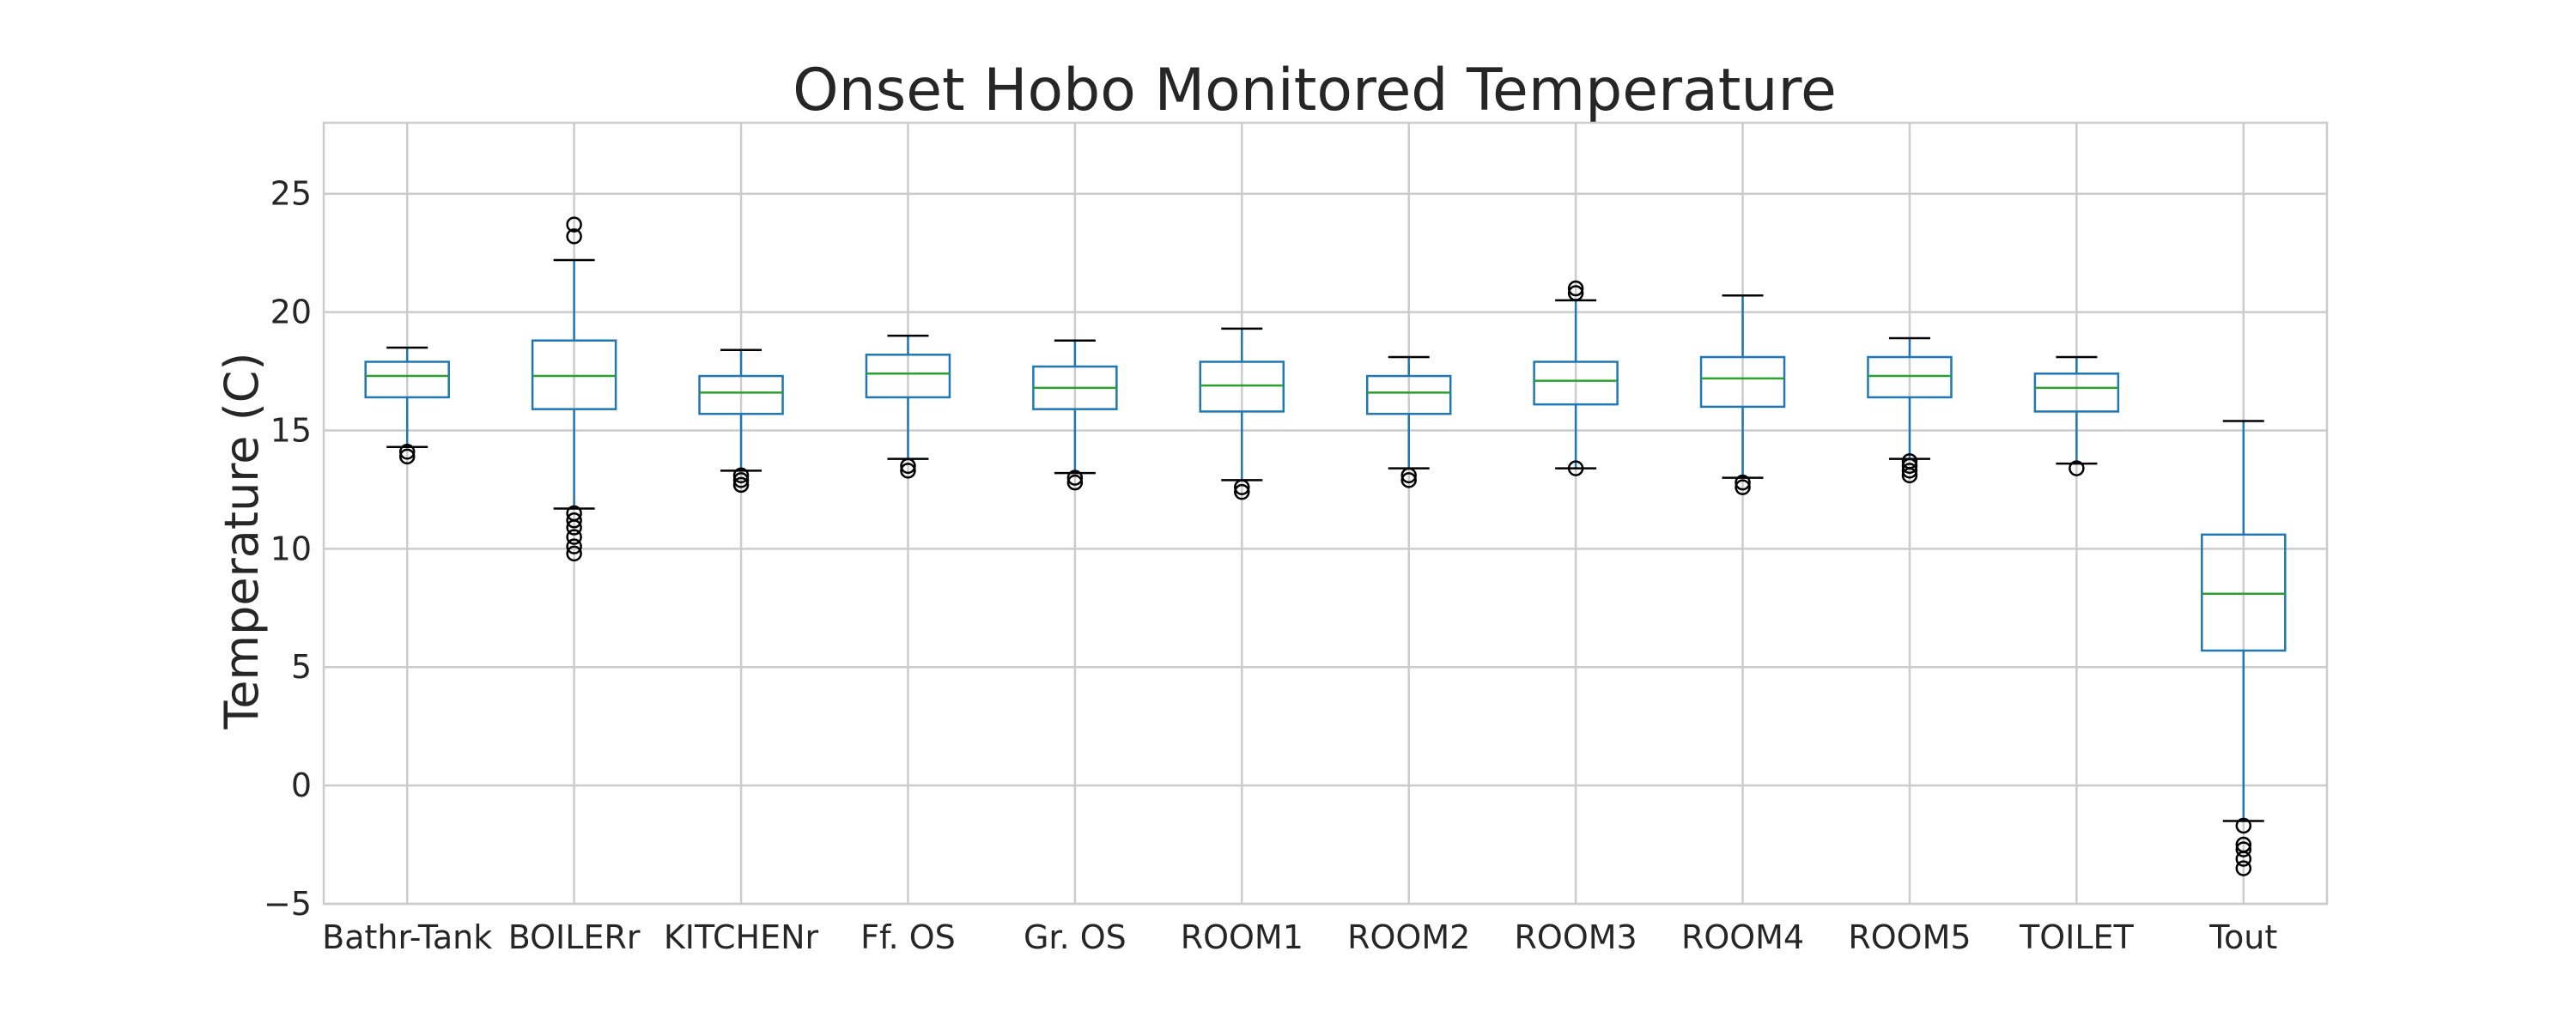 This screenshot has height=1030, width=2576. What do you see at coordinates (1408, 937) in the screenshot?
I see `x-tick-label: ROOM2` at bounding box center [1408, 937].